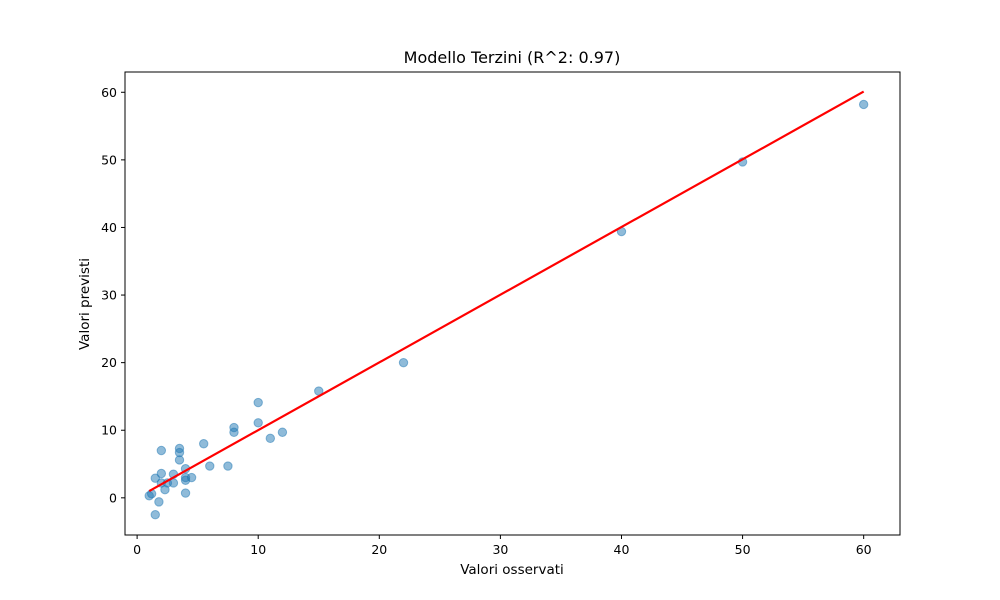 Image resolution: width=1000 pixels, height=600 pixels. I want to click on y-axis-label: Valori previsti, so click(85, 304).